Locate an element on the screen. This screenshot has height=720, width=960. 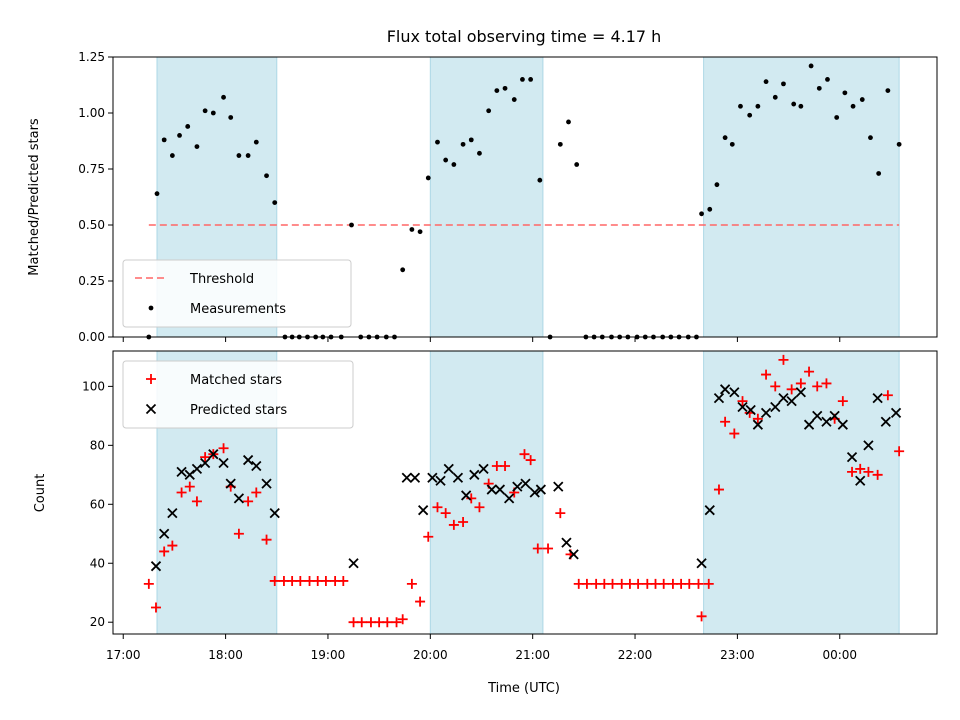
top-y-axis-label: Matched/Predicted stars is located at coordinates (34, 197).